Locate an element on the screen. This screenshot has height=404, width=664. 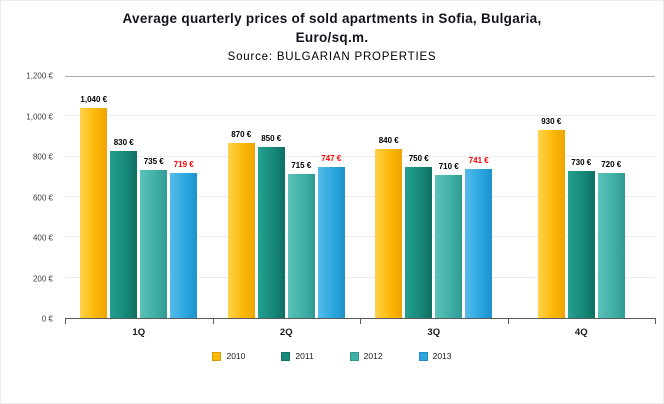
bar-2012-2Q: 715 € is located at coordinates (301, 239).